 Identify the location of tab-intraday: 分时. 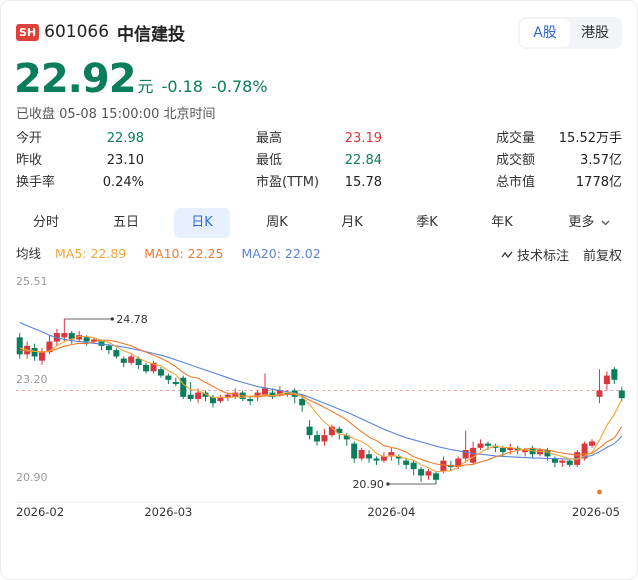
(45, 222).